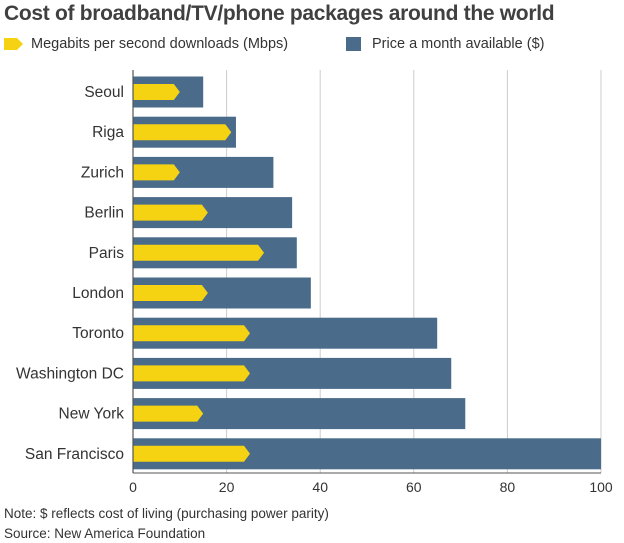 This screenshot has width=624, height=543. I want to click on category-label: Zurich, so click(102, 172).